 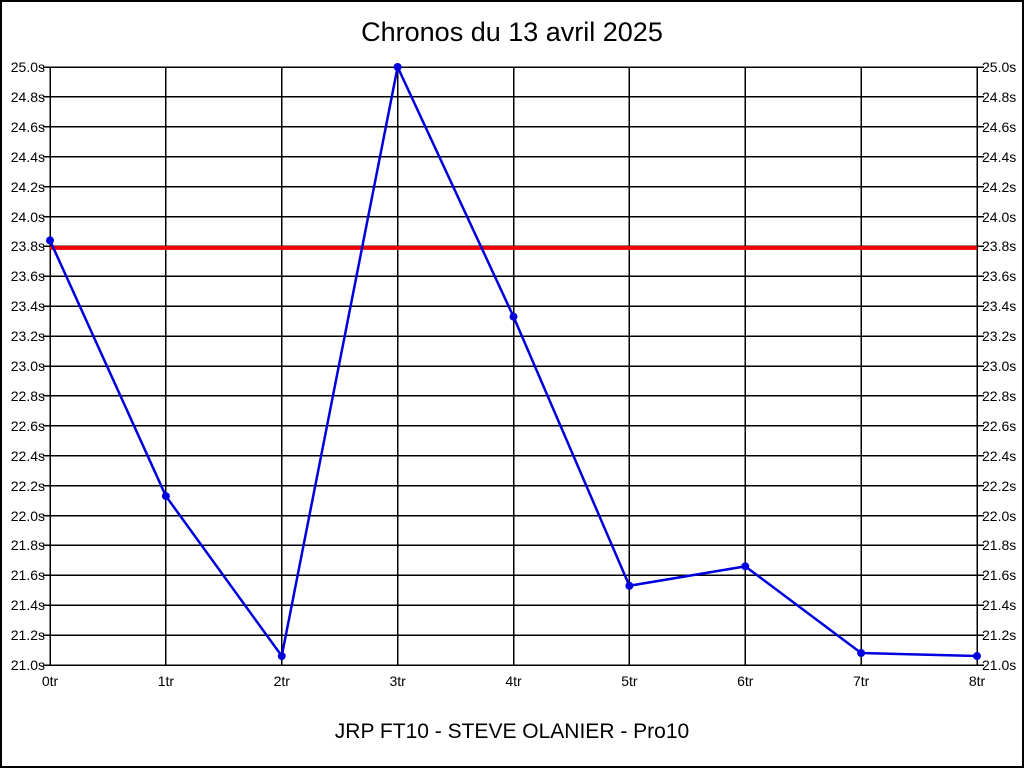 I want to click on y-tick-label-right: 24.2s, so click(x=999, y=186).